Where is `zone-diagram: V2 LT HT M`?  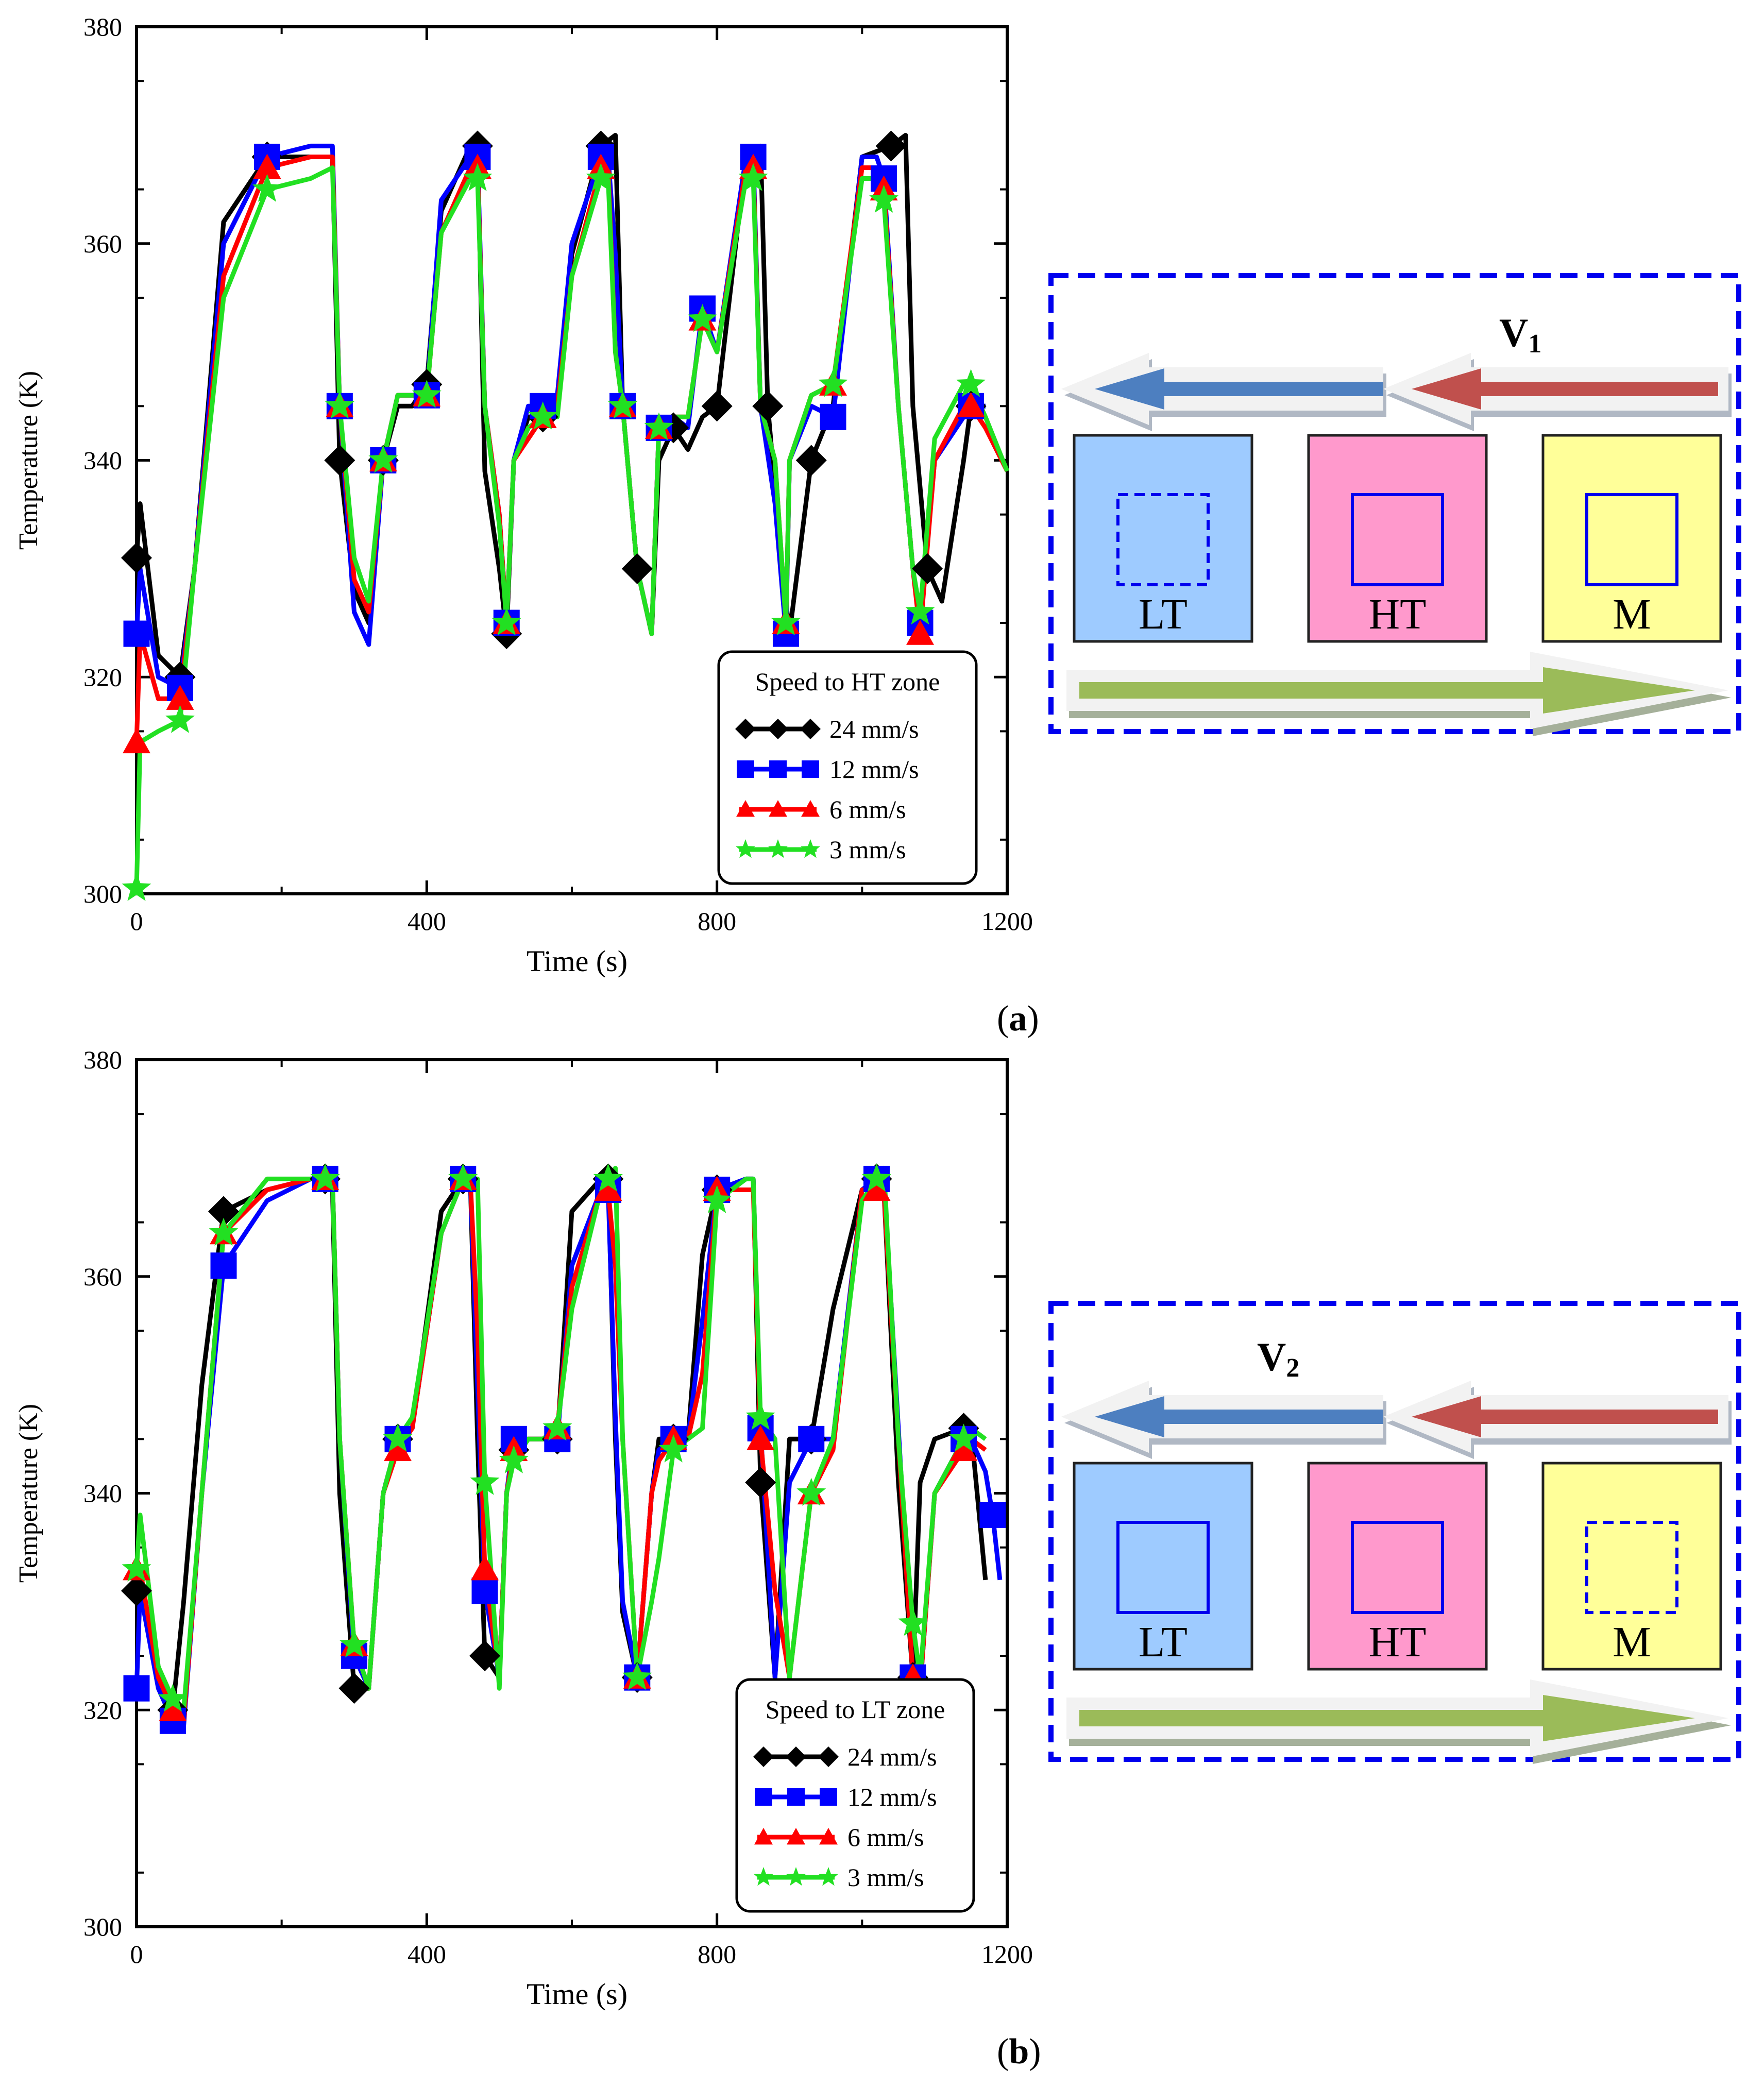
zone-diagram: V2 LT HT M is located at coordinates (1395, 1532).